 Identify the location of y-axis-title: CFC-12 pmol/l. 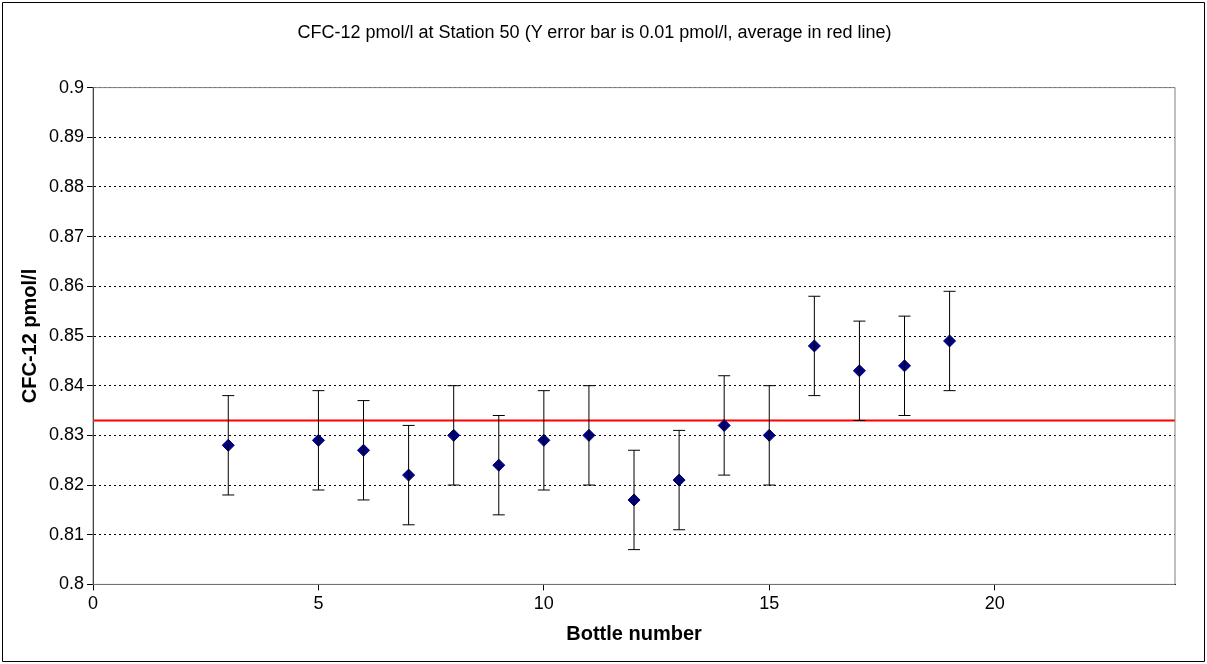
(28, 336).